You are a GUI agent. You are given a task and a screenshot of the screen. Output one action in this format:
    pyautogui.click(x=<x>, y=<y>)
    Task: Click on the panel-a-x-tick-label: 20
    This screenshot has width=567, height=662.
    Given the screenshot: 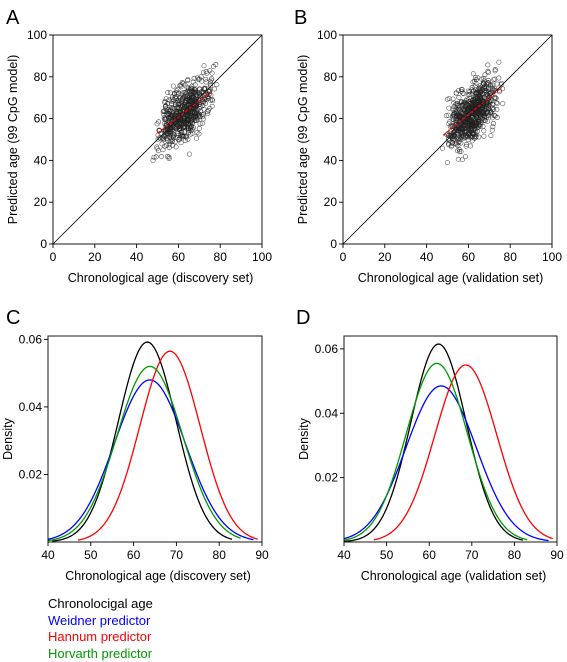 What is the action you would take?
    pyautogui.click(x=95, y=257)
    